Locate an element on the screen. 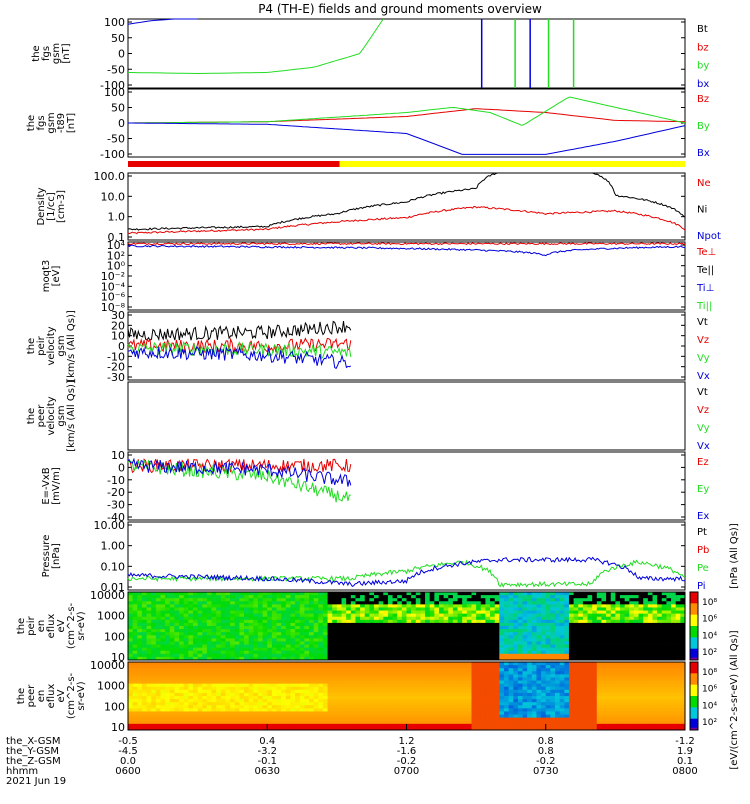 The height and width of the screenshot is (804, 750). spectrogram-elec_spec is located at coordinates (406, 696).